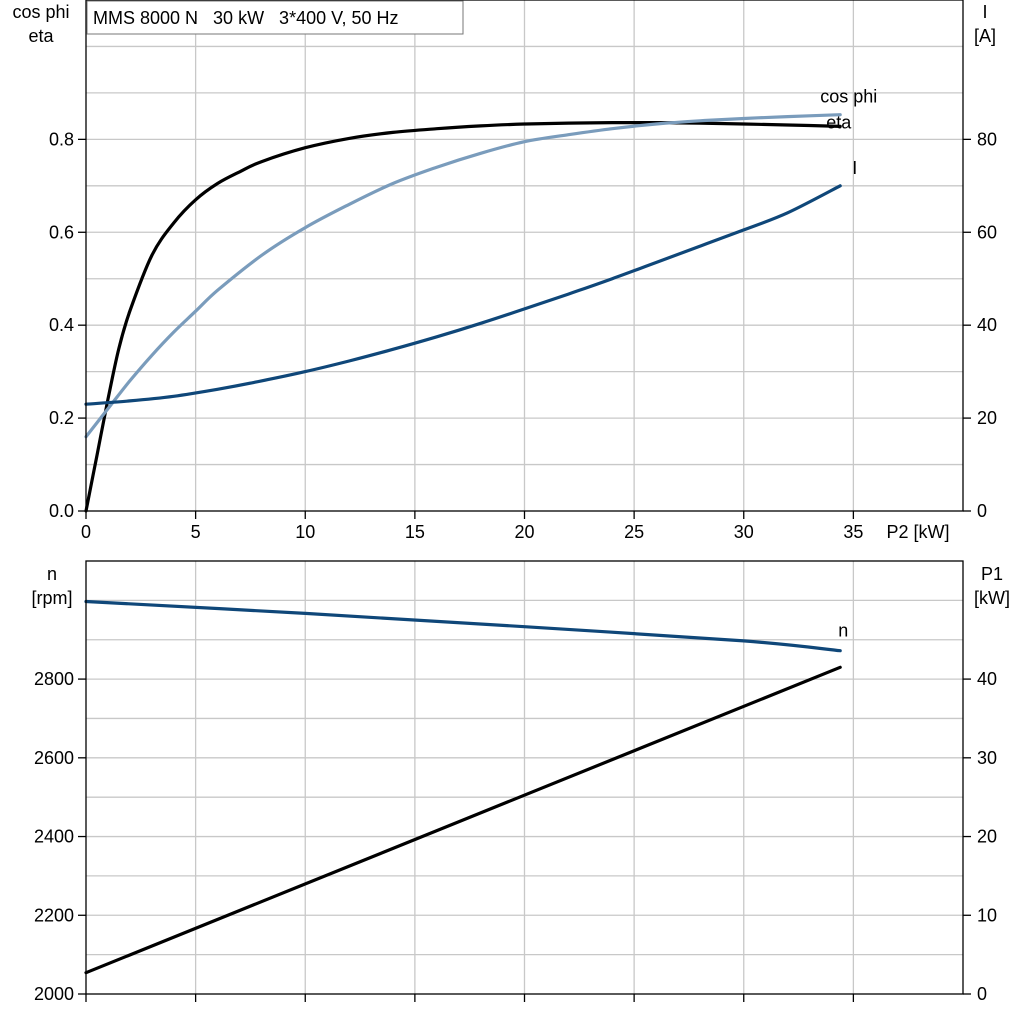  Describe the element at coordinates (305, 532) in the screenshot. I see `x-tick-label: 10` at that location.